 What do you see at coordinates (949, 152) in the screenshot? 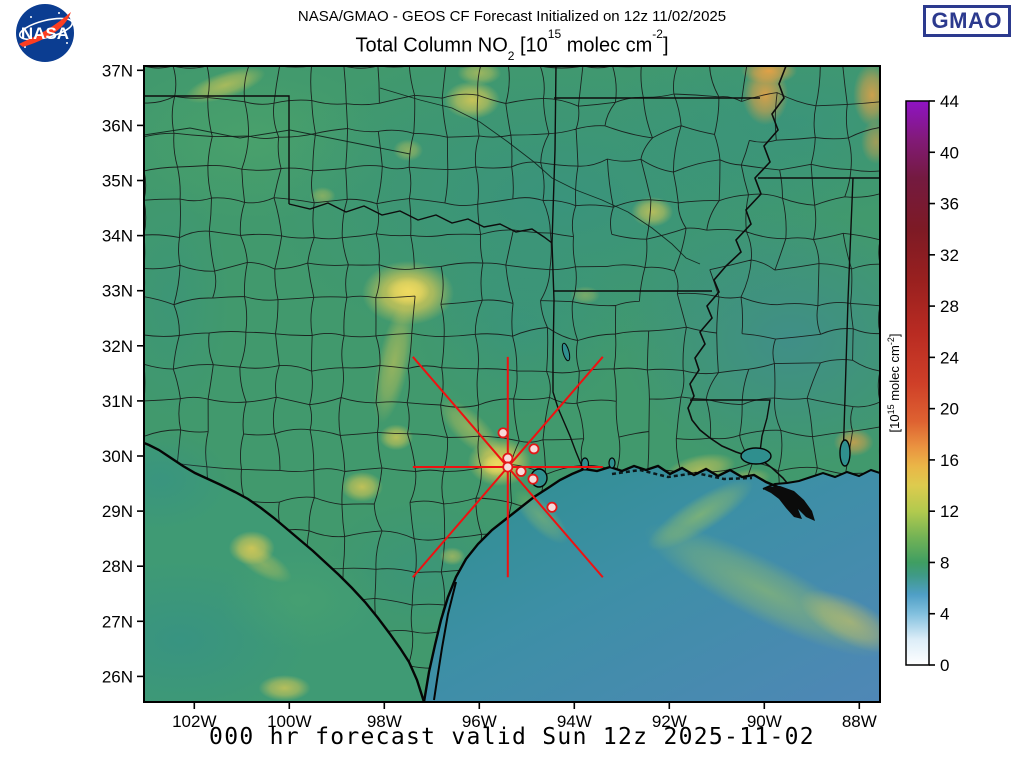
I see `svg-text: 40` at bounding box center [949, 152].